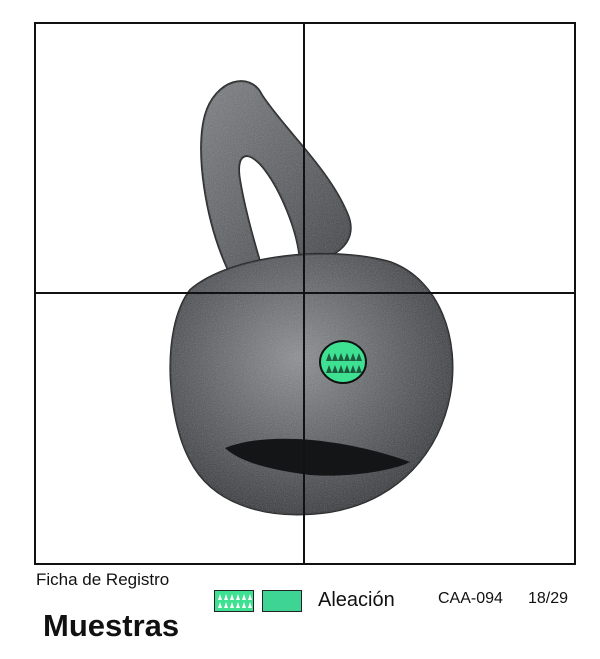 The width and height of the screenshot is (600, 659). What do you see at coordinates (305, 293) in the screenshot?
I see `horizontal-grid-line` at bounding box center [305, 293].